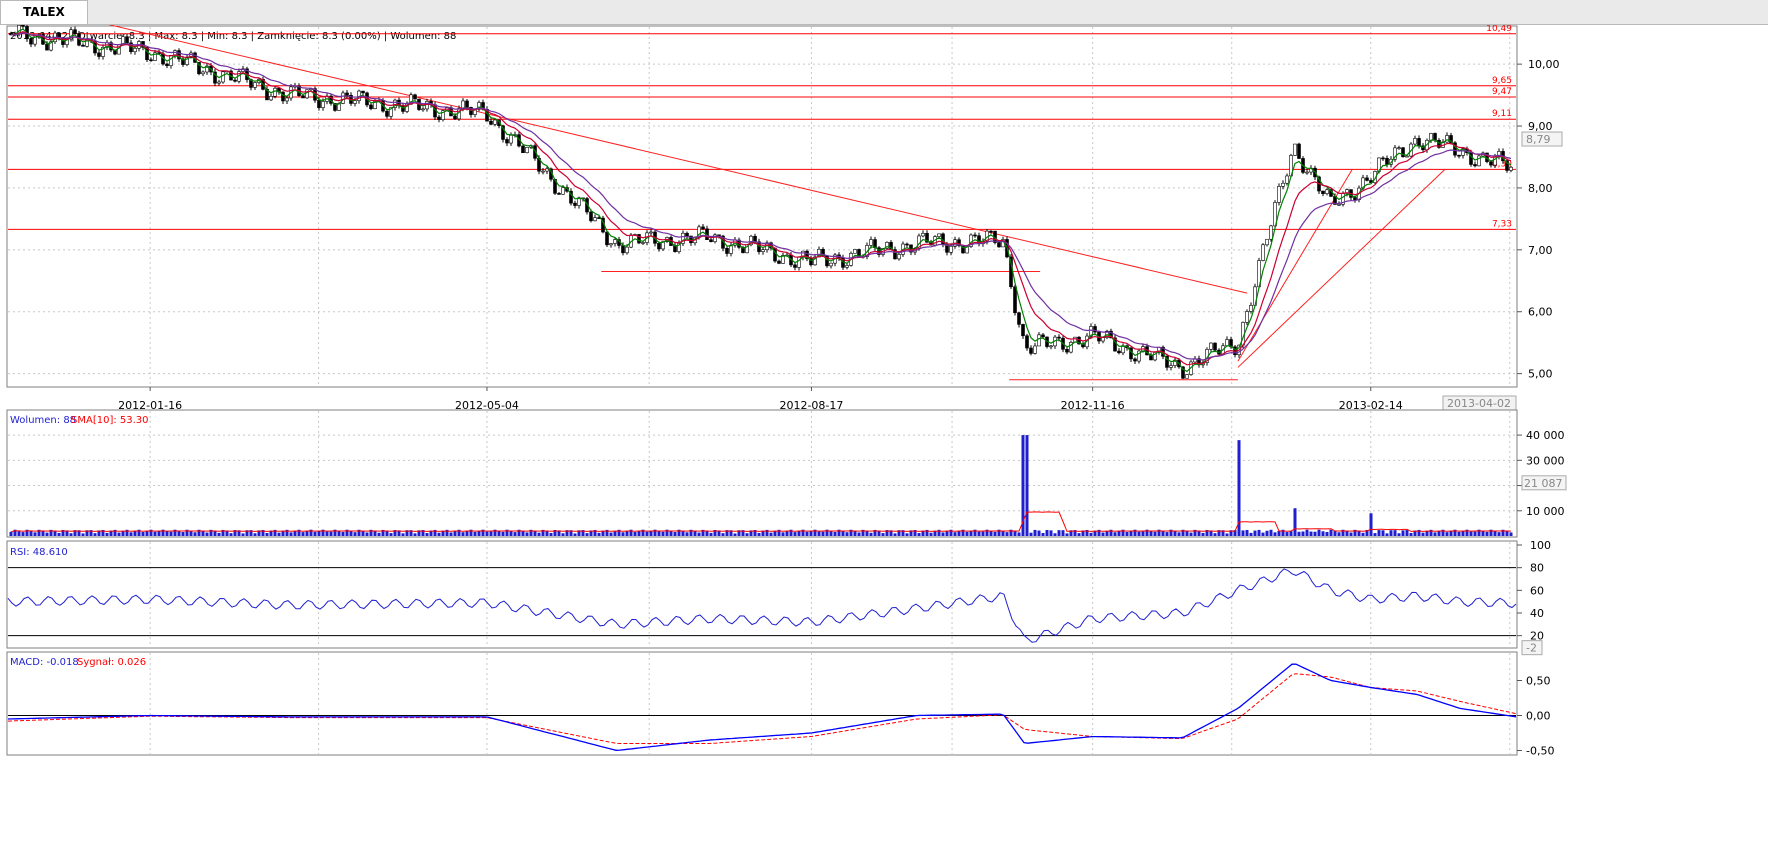 This screenshot has height=859, width=1768. What do you see at coordinates (884, 12) in the screenshot?
I see `tab-bar: TALEX` at bounding box center [884, 12].